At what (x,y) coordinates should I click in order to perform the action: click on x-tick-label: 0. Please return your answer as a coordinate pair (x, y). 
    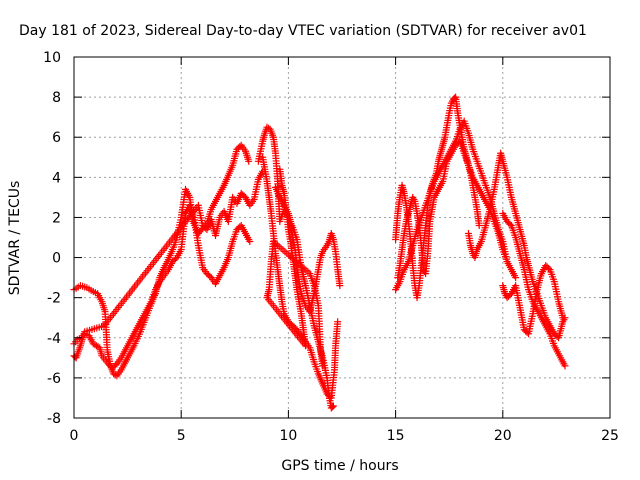
    Looking at the image, I should click on (74, 436).